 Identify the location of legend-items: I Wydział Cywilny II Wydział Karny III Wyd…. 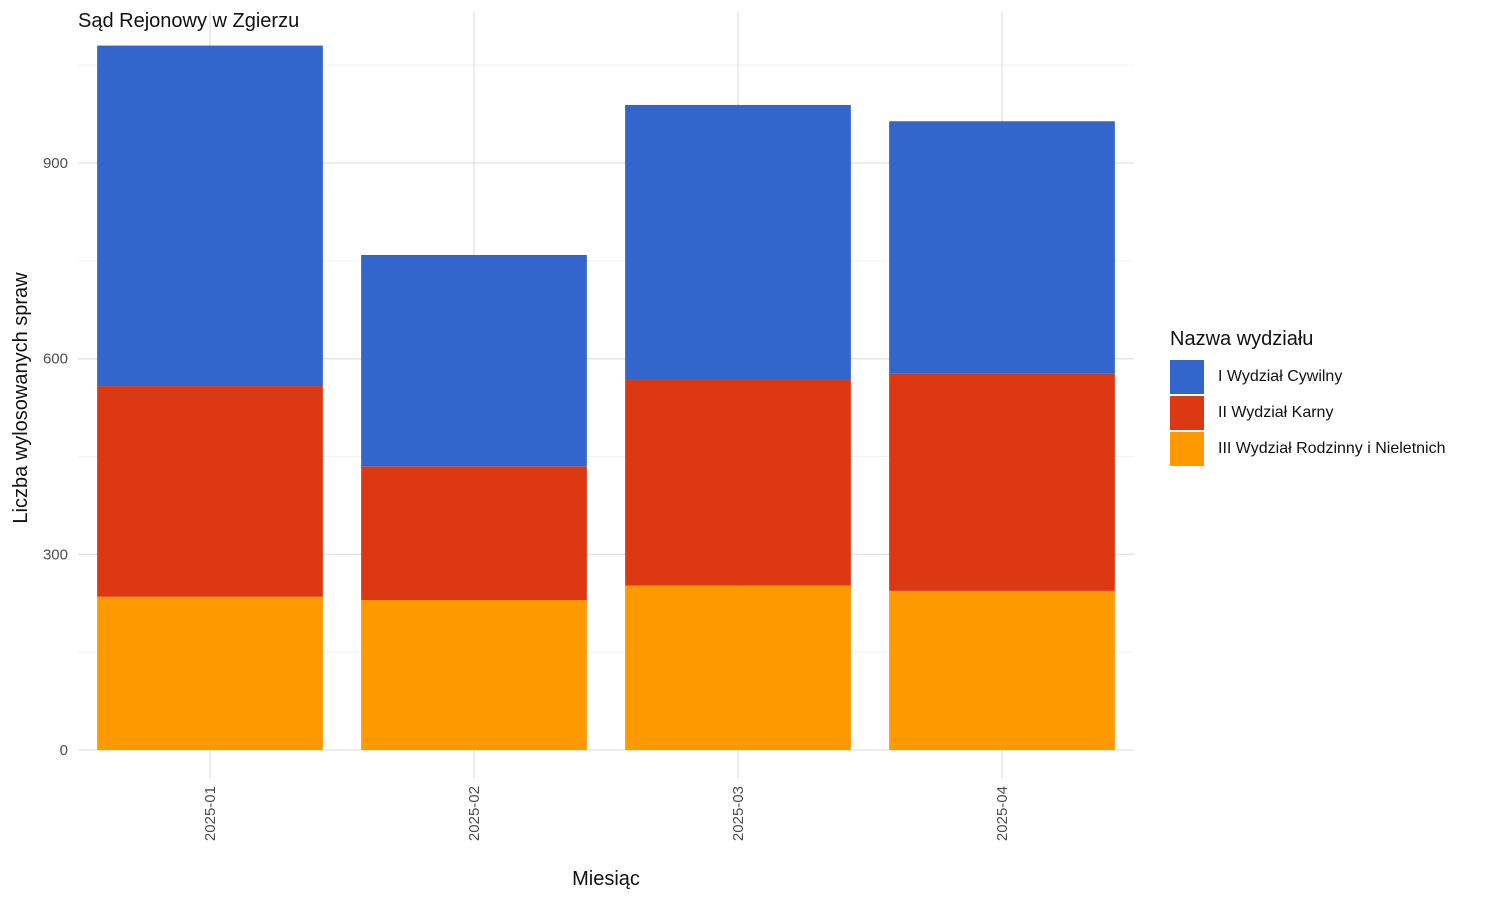
(1308, 413).